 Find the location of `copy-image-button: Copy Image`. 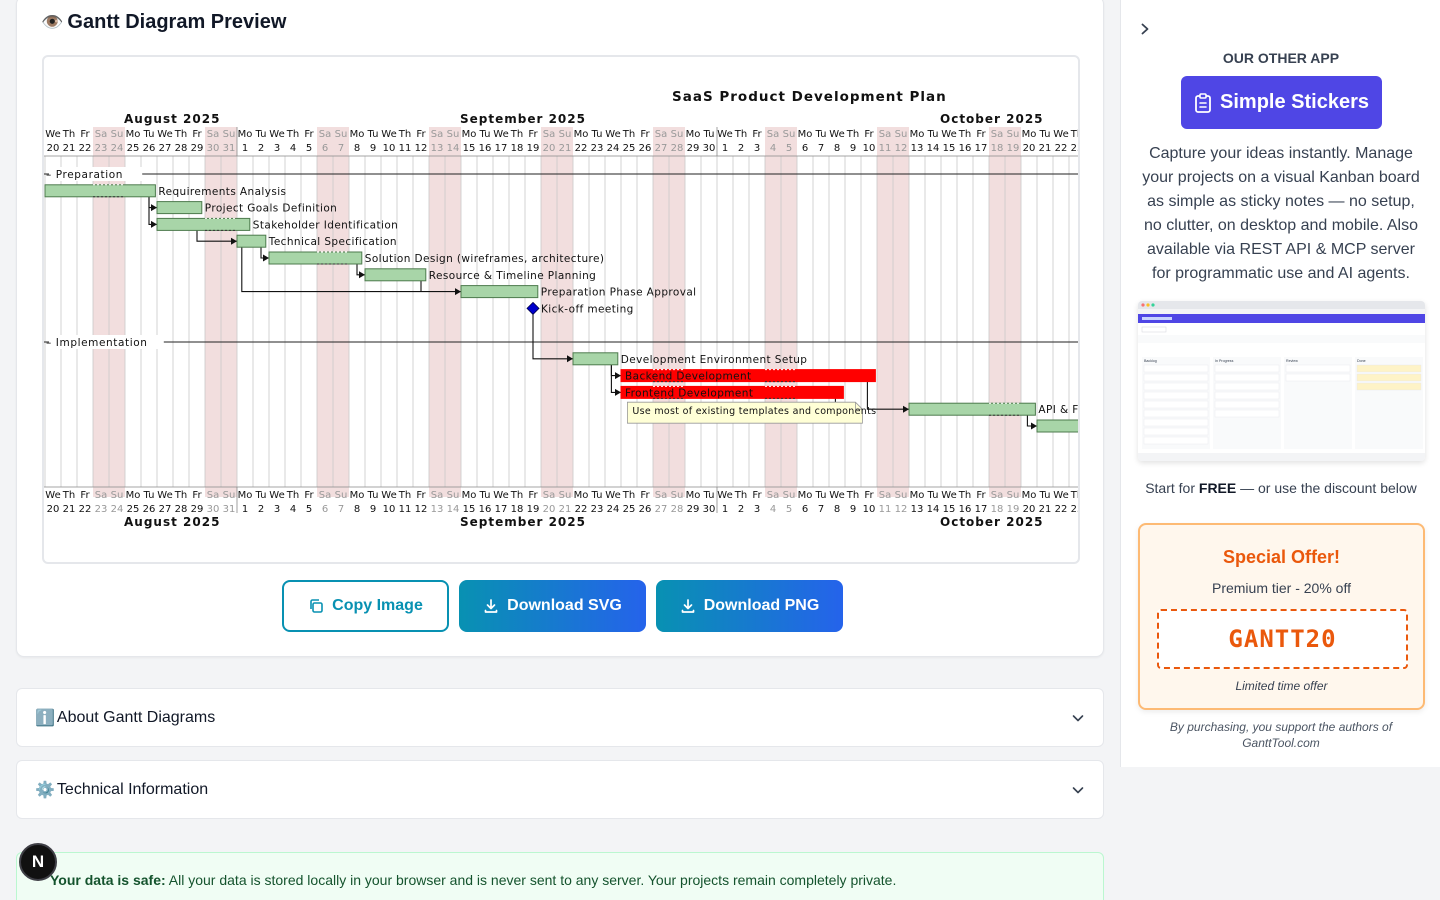

copy-image-button: Copy Image is located at coordinates (365, 606).